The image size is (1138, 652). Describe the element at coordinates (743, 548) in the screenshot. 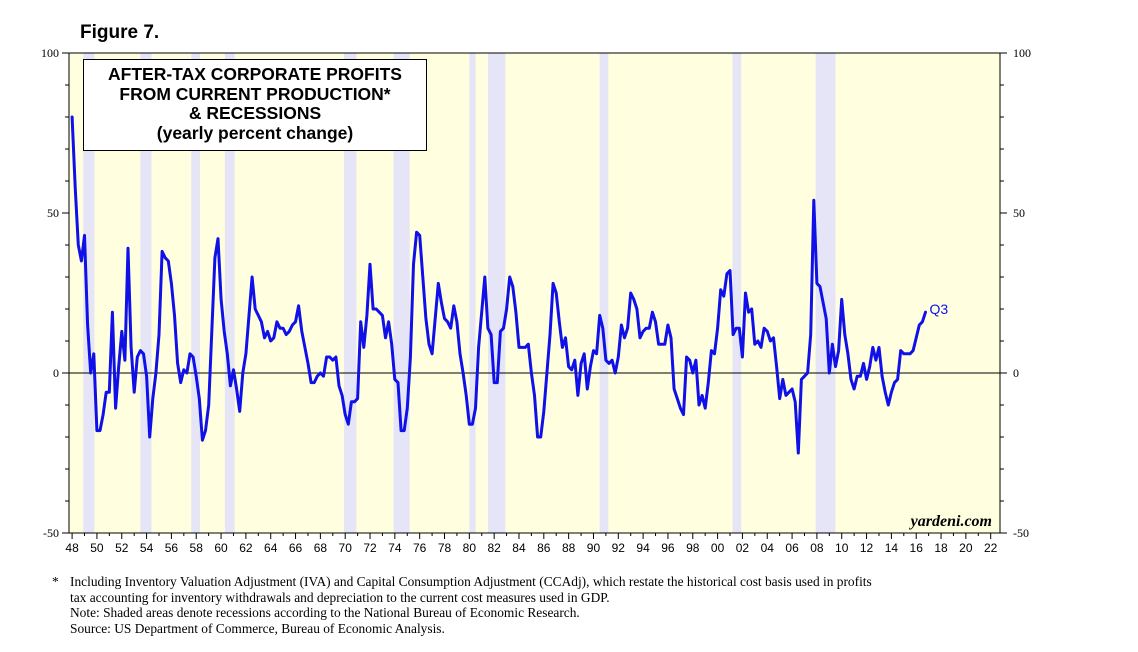

I see `x-tick-label: 02` at that location.